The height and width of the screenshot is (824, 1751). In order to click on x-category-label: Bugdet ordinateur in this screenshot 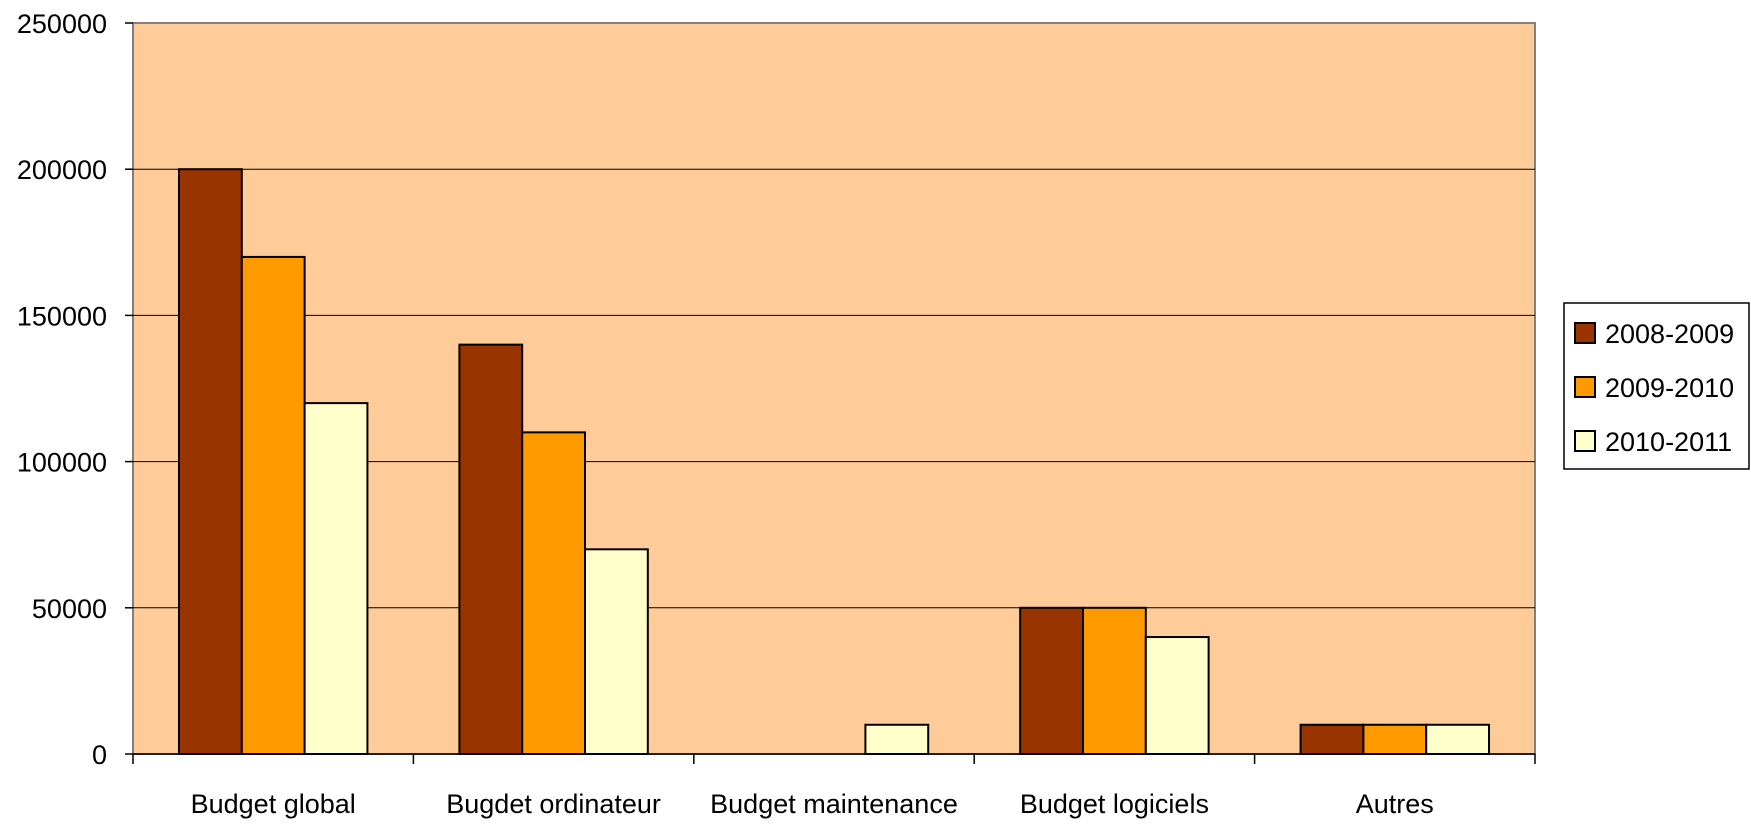, I will do `click(553, 804)`.